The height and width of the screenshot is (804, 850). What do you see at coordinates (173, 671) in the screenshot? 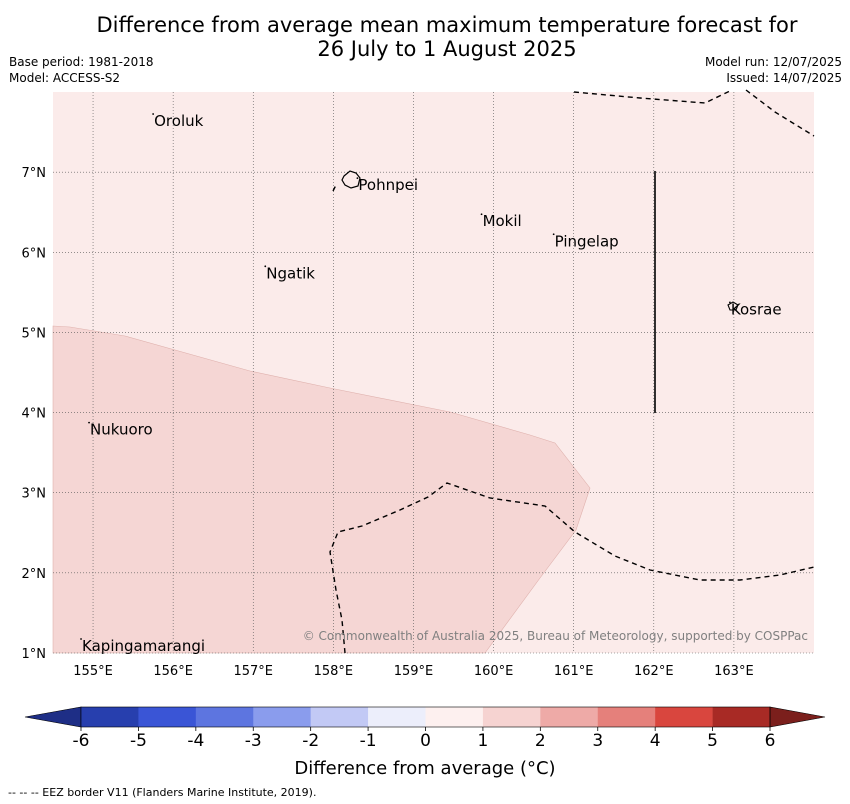
I see `longitude-tick-label: 156°E` at bounding box center [173, 671].